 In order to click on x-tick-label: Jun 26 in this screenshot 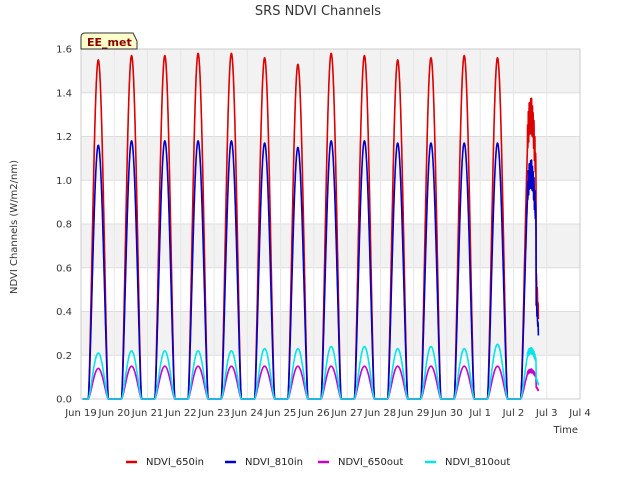, I will do `click(313, 413)`.